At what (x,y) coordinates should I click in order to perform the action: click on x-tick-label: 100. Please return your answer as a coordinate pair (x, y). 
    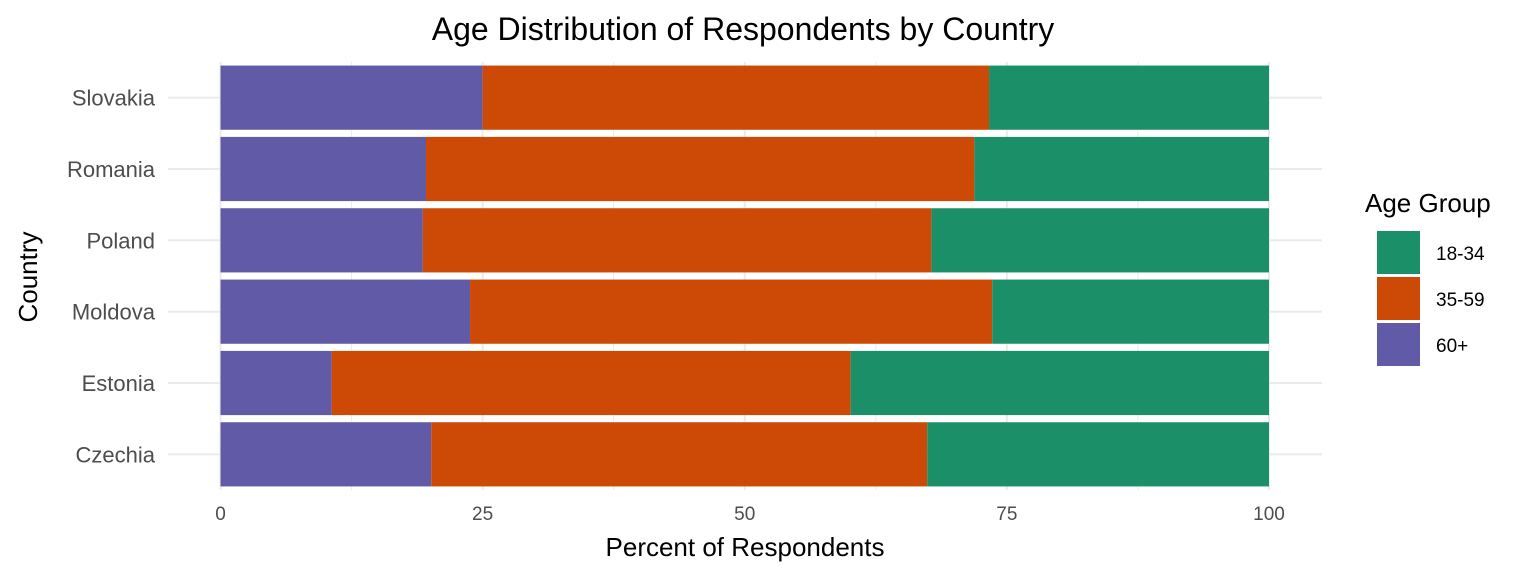
    Looking at the image, I should click on (1269, 514).